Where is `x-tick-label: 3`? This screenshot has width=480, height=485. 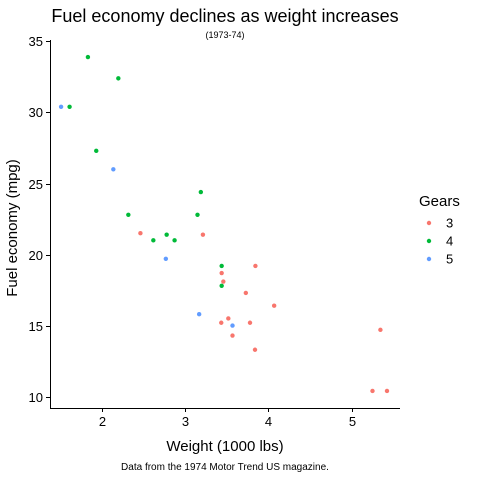 x-tick-label: 3 is located at coordinates (185, 421).